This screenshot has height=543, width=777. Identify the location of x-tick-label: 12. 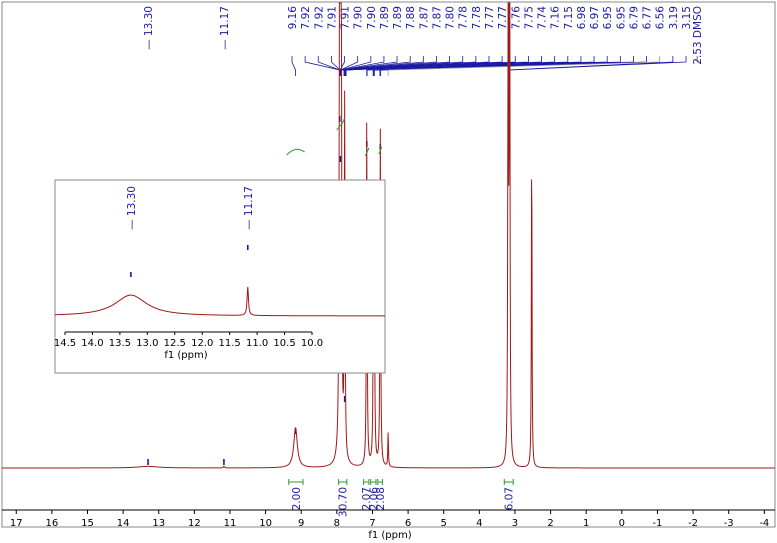
(194, 523).